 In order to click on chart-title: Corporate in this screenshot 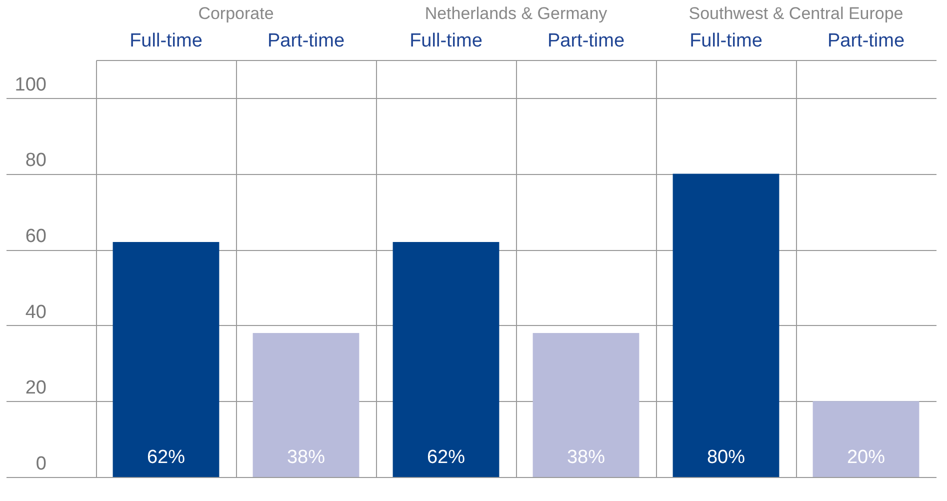, I will do `click(236, 13)`.